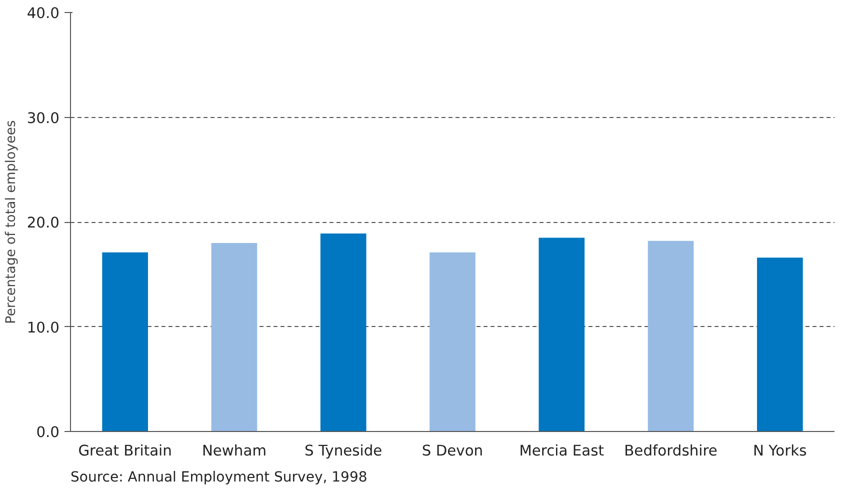 This screenshot has height=490, width=842. I want to click on x-tick-label: Great Britain, so click(125, 451).